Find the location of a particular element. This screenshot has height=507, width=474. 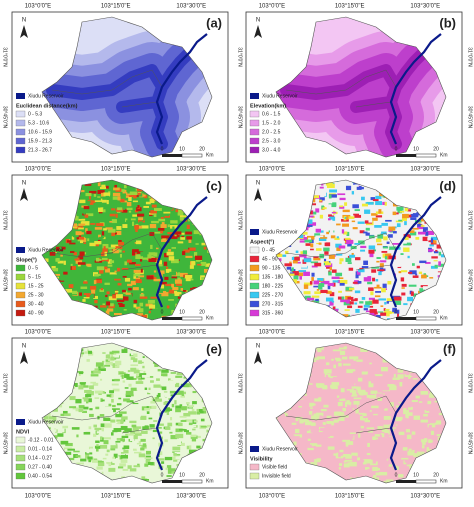

legend-label: 225 - 270 is located at coordinates (272, 295).